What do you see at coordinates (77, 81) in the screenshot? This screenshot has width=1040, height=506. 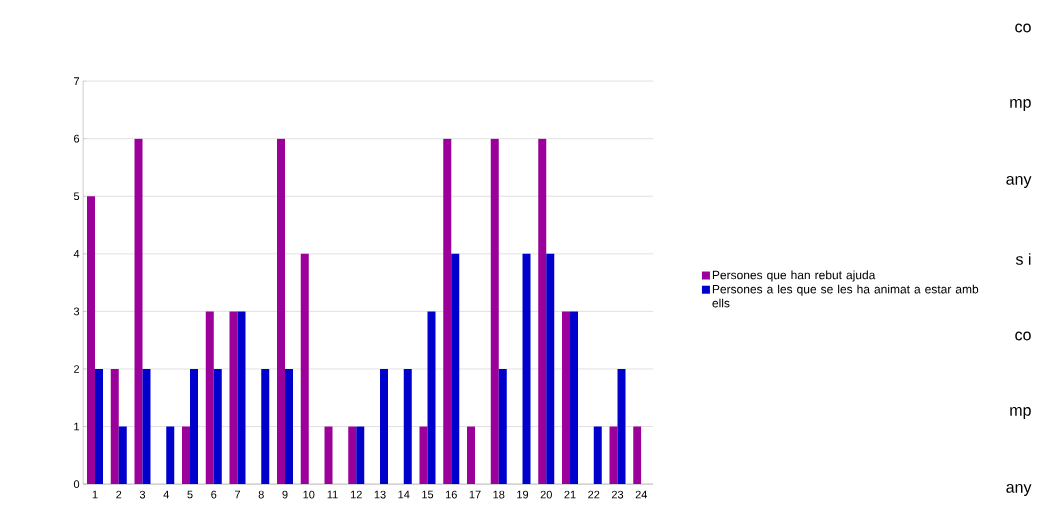 I see `y-tick-label: 7` at bounding box center [77, 81].